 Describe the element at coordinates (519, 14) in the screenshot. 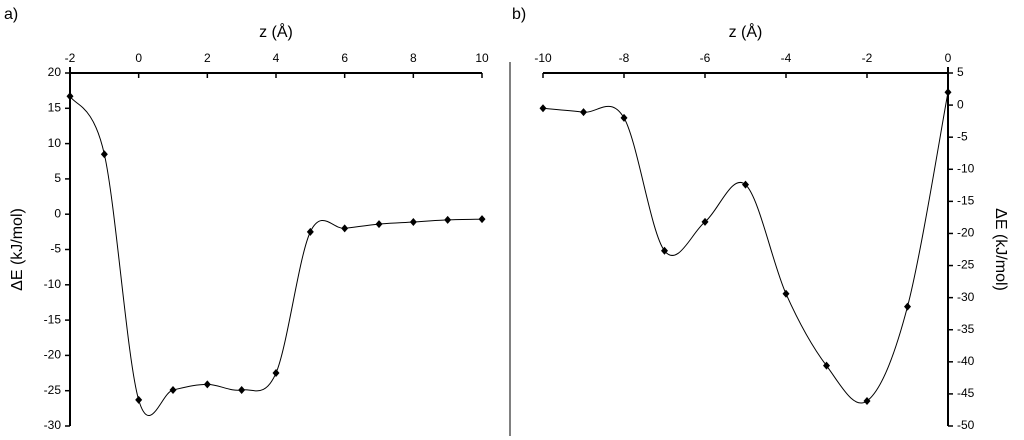

I see `panel-label: b)` at that location.